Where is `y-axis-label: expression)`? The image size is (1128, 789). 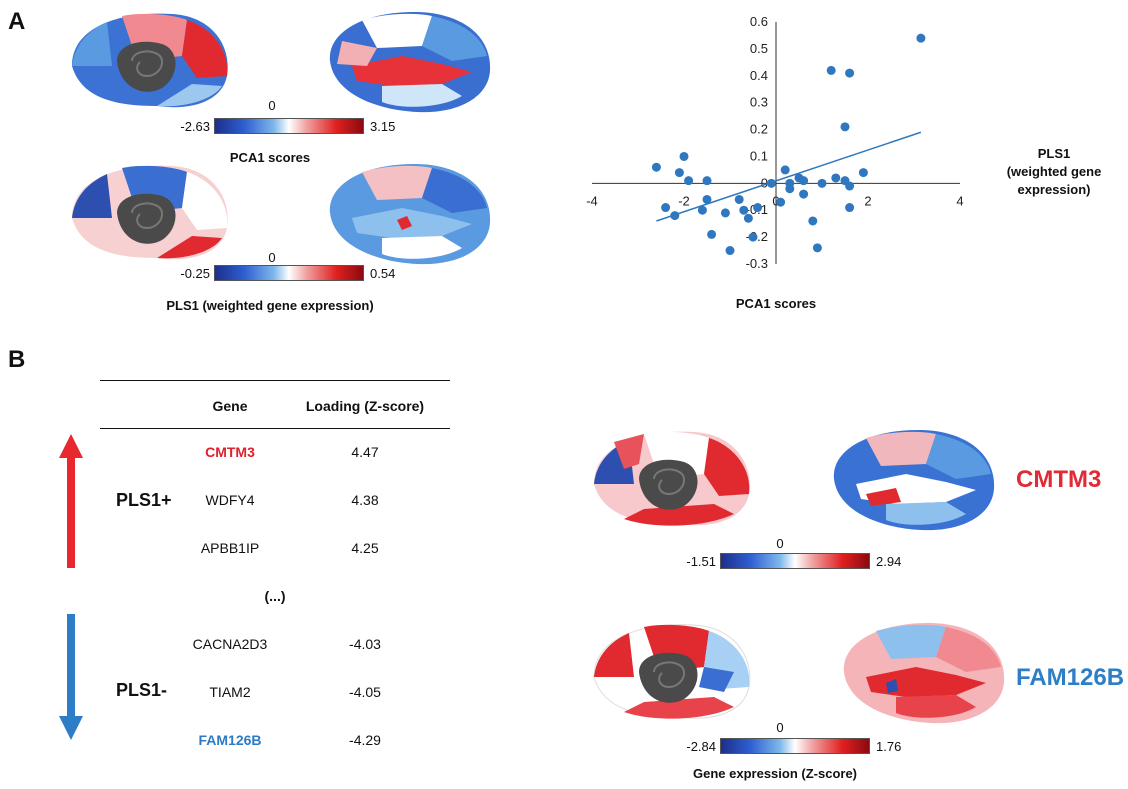
y-axis-label: expression) is located at coordinates (1054, 189).